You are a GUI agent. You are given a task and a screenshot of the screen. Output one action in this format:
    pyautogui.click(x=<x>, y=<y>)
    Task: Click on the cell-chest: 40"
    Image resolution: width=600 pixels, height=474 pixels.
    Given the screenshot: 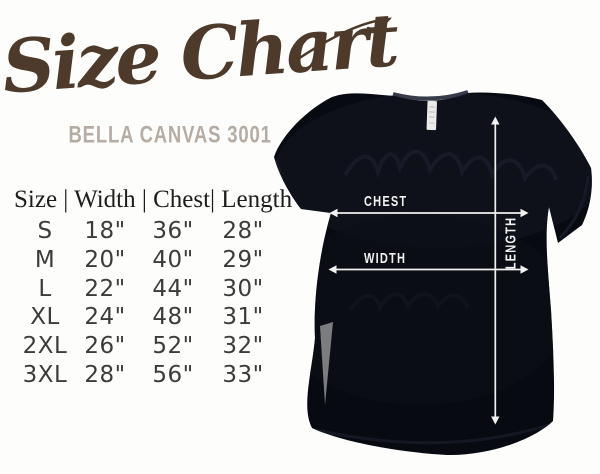 What is the action you would take?
    pyautogui.click(x=173, y=260)
    